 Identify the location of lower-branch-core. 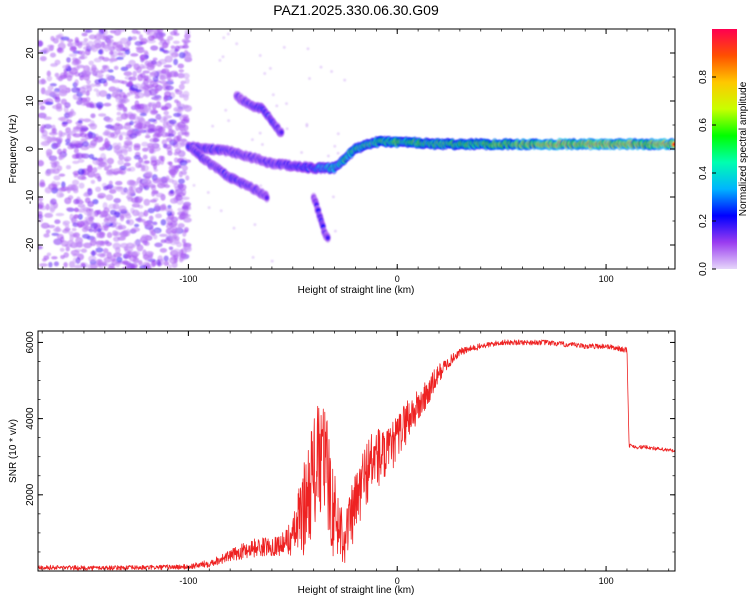
(327, 238).